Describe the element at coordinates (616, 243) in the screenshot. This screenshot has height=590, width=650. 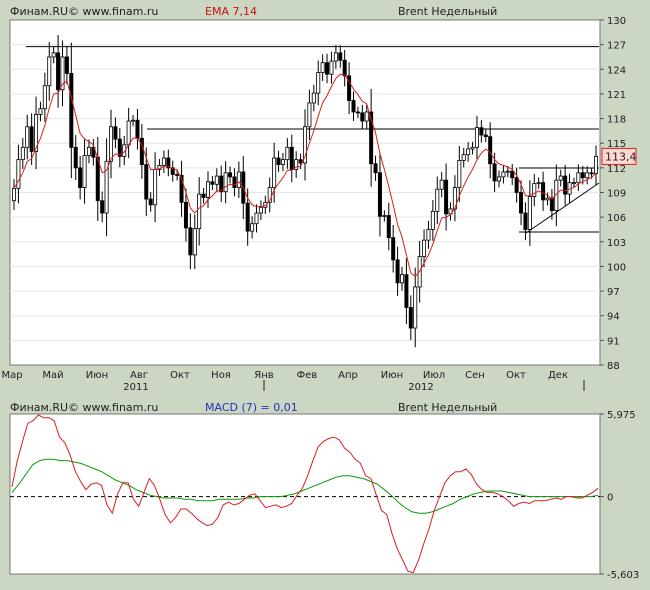
I see `y-tick-label: 103` at that location.